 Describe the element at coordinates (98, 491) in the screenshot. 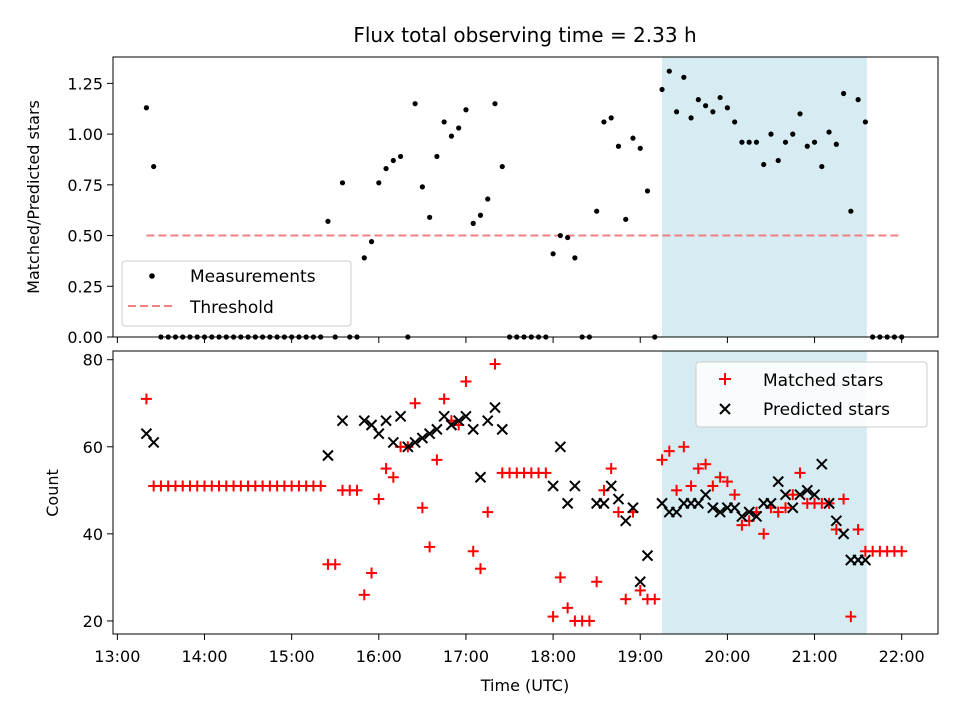

I see `bottom-y-axis: 20 40 60 80` at that location.